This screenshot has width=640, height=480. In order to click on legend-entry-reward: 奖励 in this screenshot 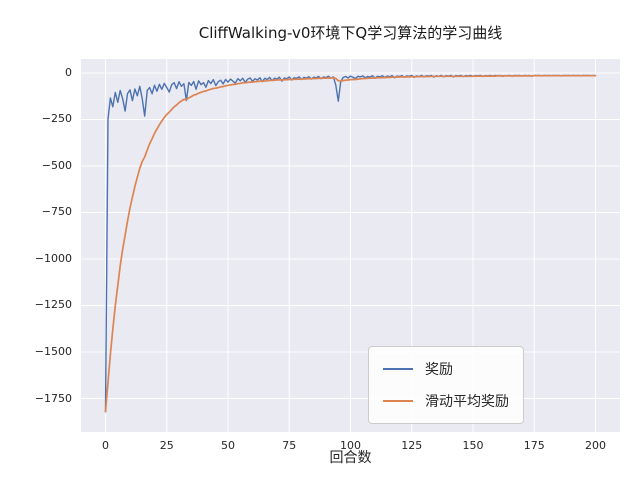, I will do `click(446, 369)`.